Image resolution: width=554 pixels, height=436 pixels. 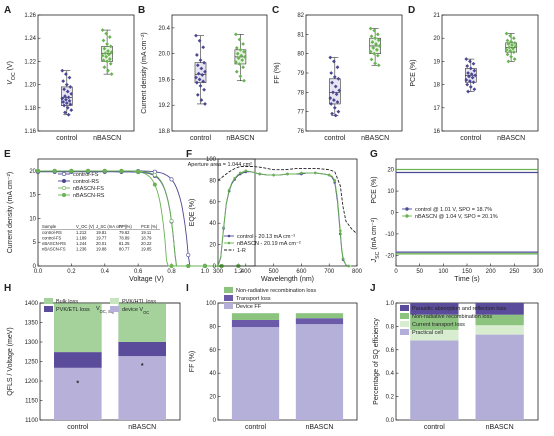 I want to click on panel-C-ytick-label: 76, so click(x=300, y=132).